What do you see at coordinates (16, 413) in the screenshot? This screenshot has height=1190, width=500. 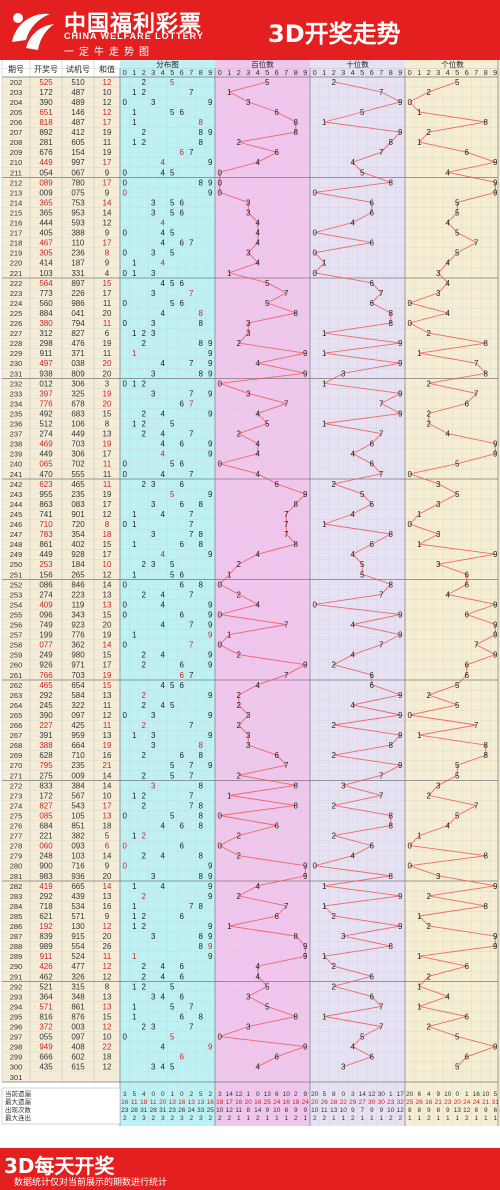 I see `issue-number: 235` at bounding box center [16, 413].